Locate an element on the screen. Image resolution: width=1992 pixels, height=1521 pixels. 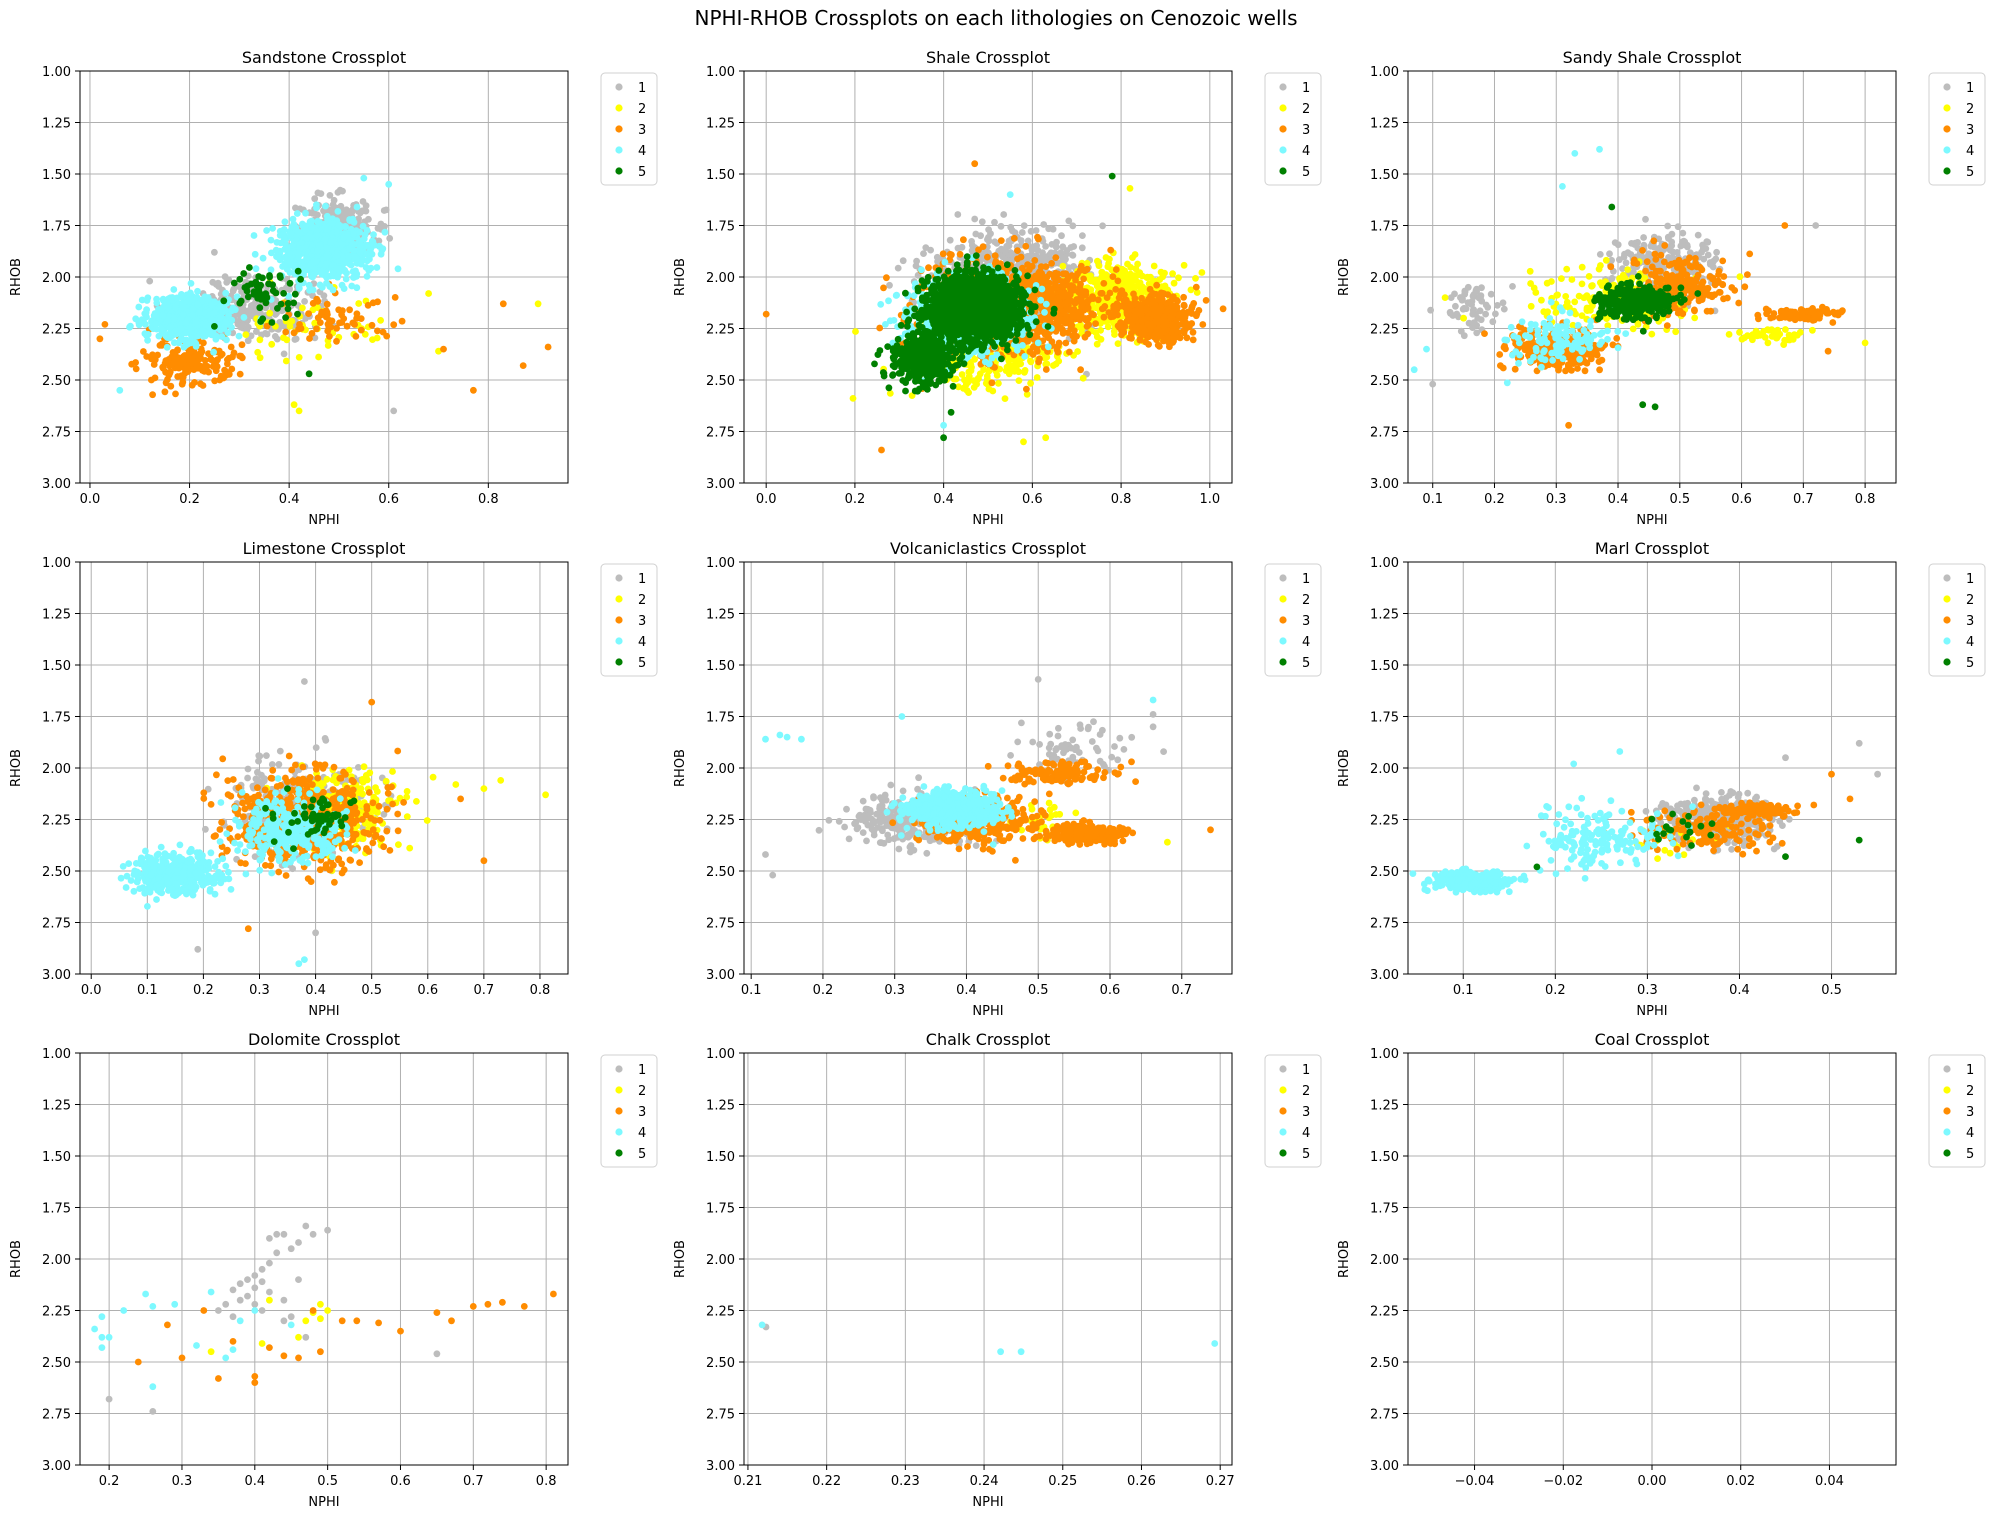
x-tick-label: 0.4 is located at coordinates (943, 499).